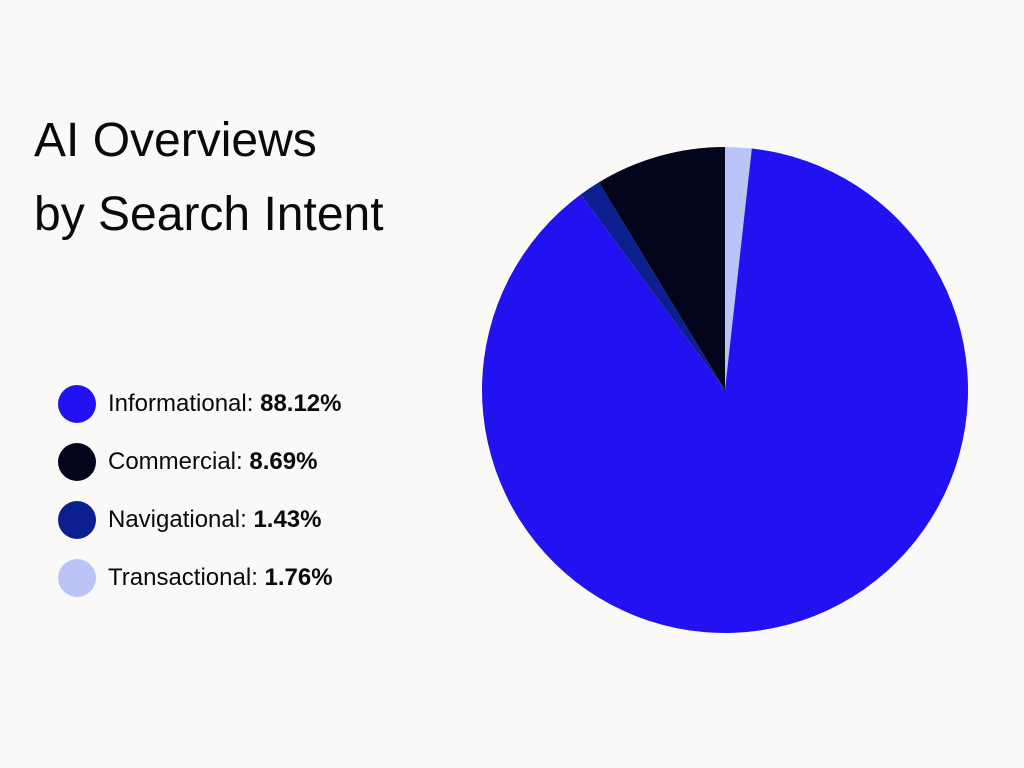 This screenshot has width=1024, height=768. Describe the element at coordinates (77, 462) in the screenshot. I see `legend-swatch-commercial` at that location.